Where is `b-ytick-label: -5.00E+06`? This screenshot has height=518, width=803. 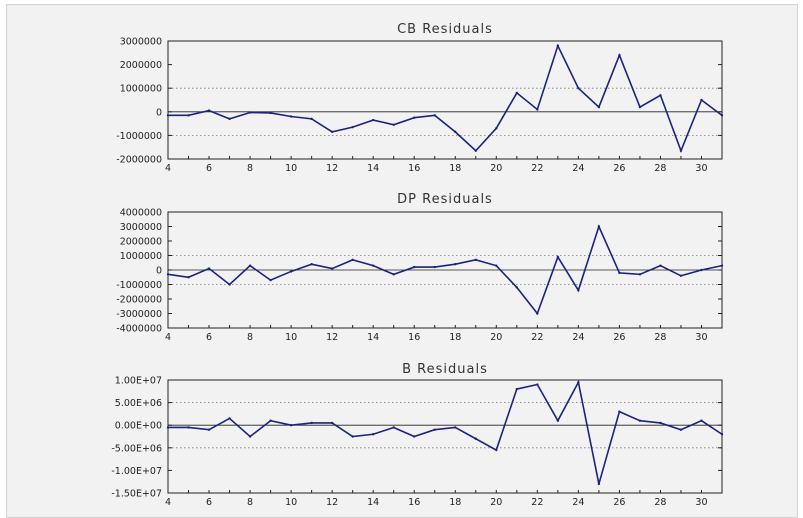
b-ytick-label: -5.00E+06 is located at coordinates (136, 448).